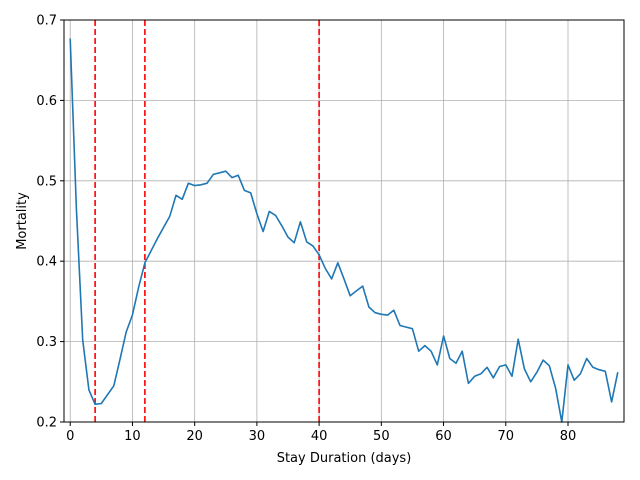  I want to click on x-tick-label: 60, so click(443, 436).